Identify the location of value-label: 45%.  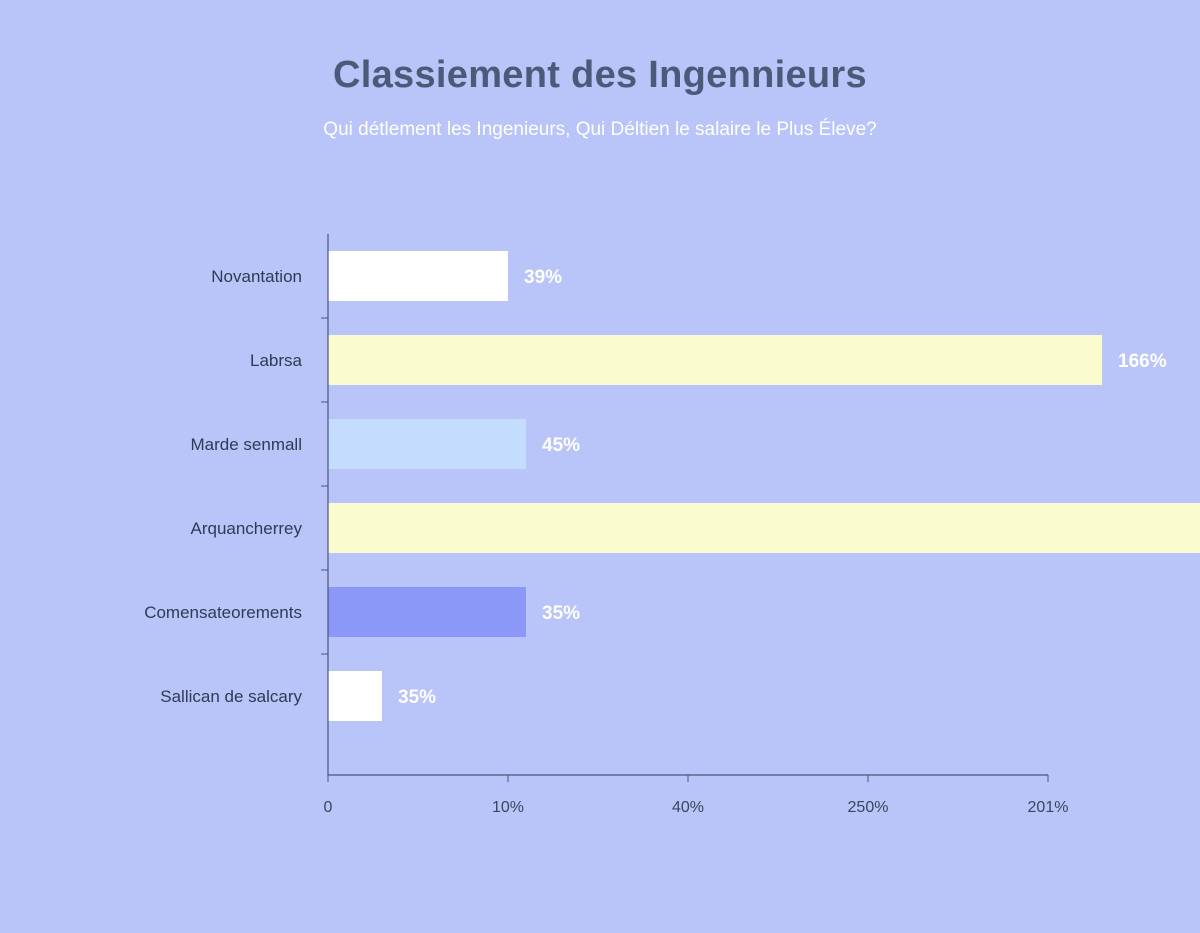
(561, 445).